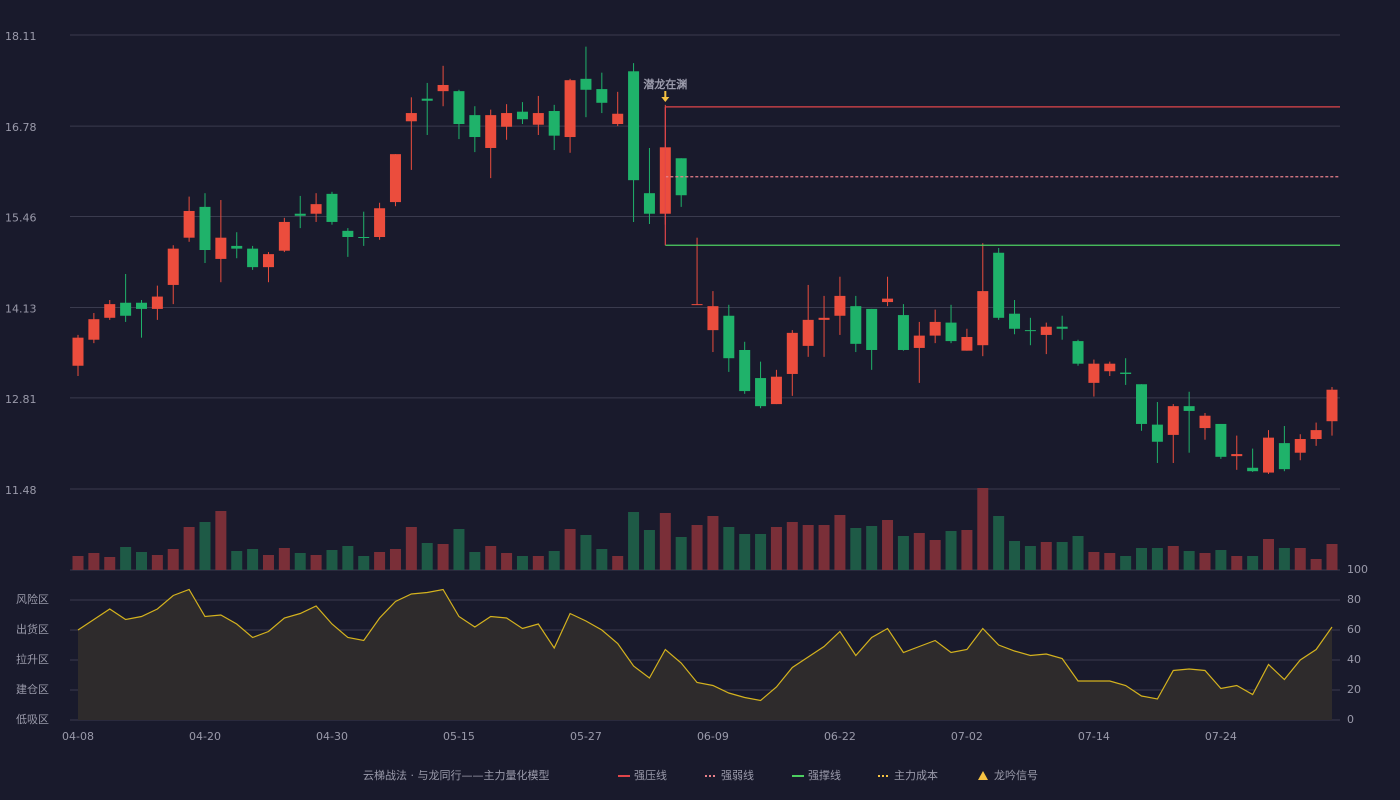 This screenshot has width=1400, height=800. Describe the element at coordinates (916, 775) in the screenshot. I see `legend-label: 主力成本` at that location.